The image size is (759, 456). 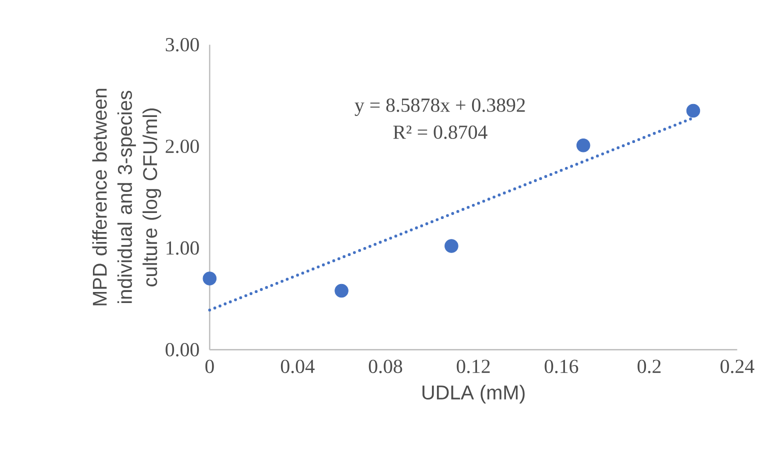 What do you see at coordinates (473, 367) in the screenshot?
I see `x-tick-label: 0.12` at bounding box center [473, 367].